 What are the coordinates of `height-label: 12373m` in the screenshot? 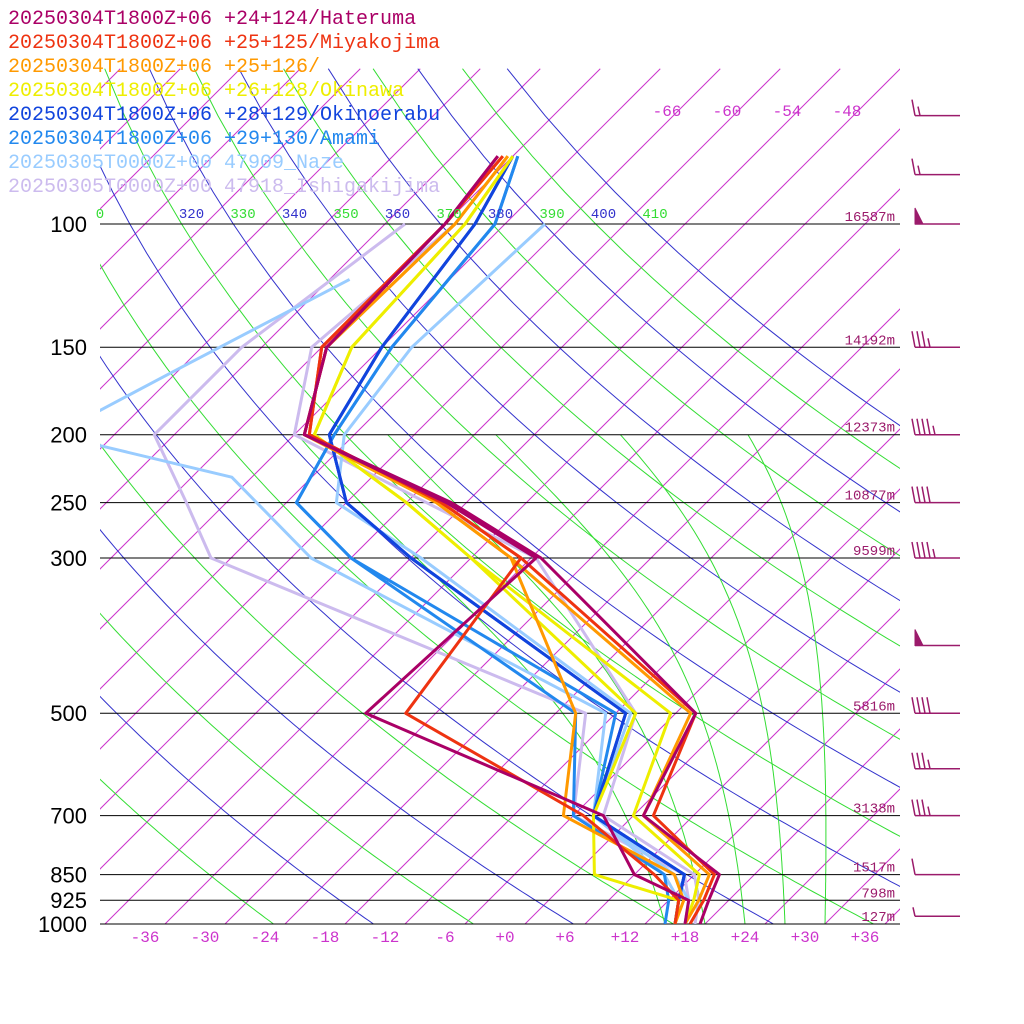 It's located at (870, 429).